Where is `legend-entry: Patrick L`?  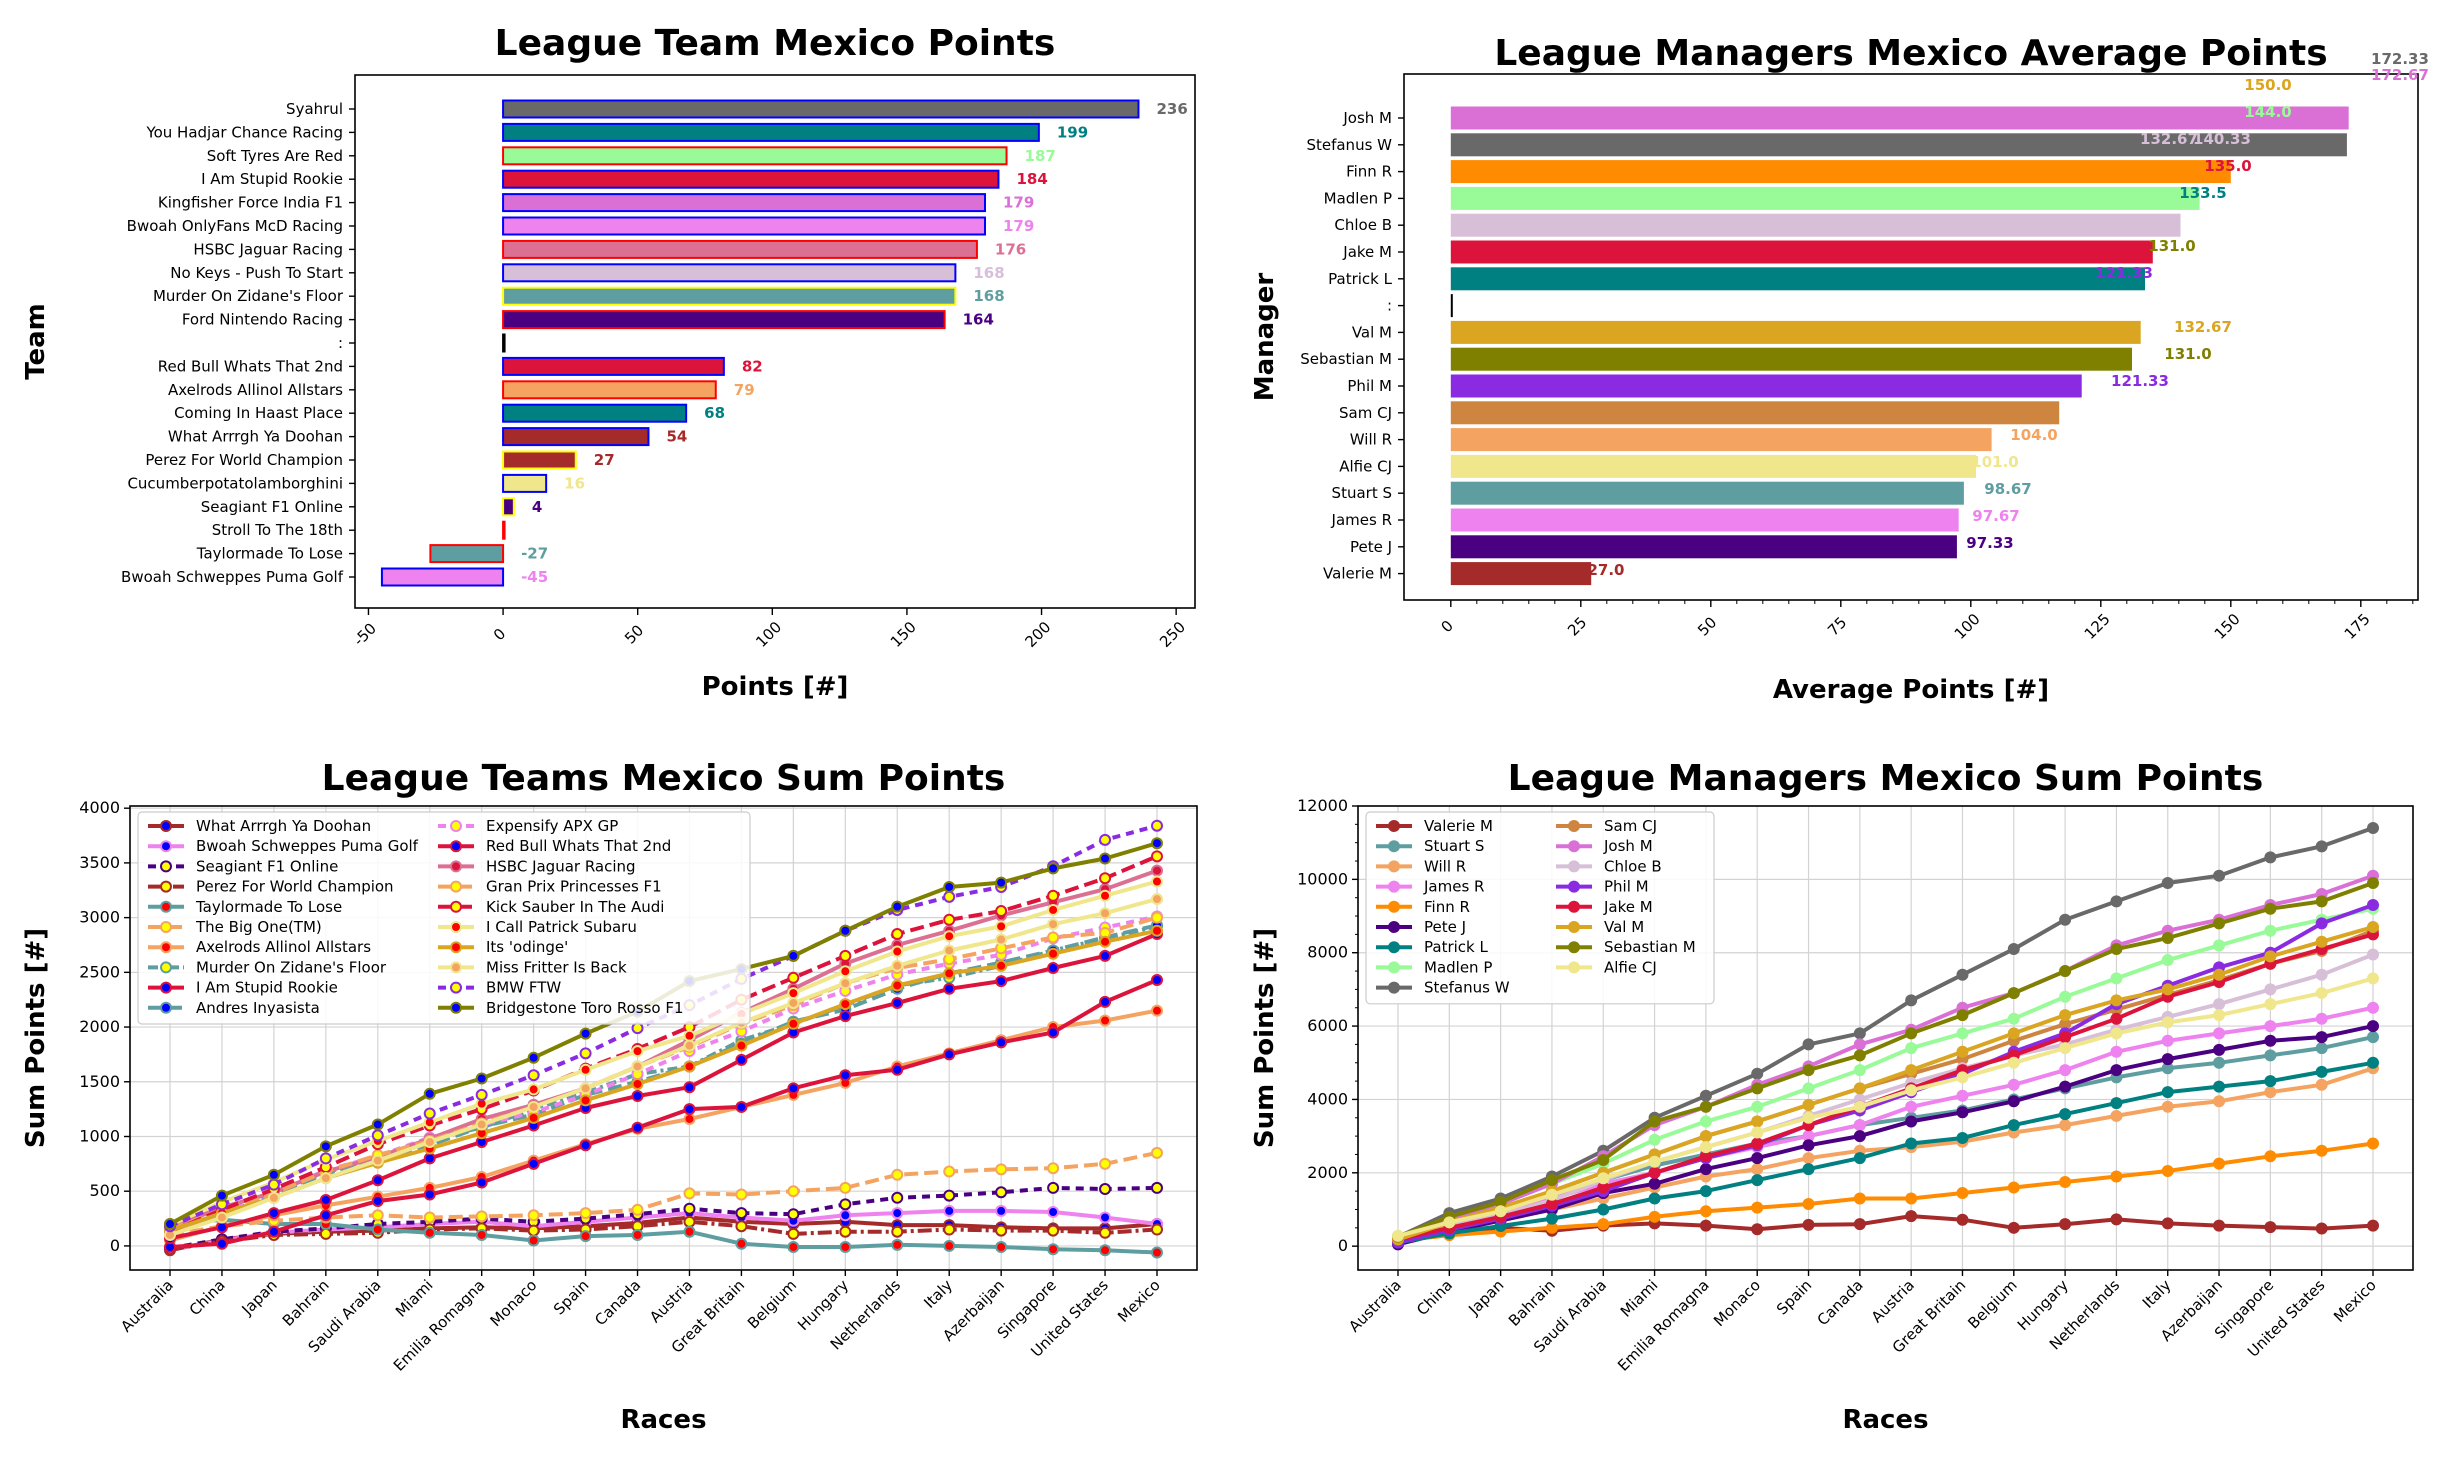 legend-entry: Patrick L is located at coordinates (1456, 947).